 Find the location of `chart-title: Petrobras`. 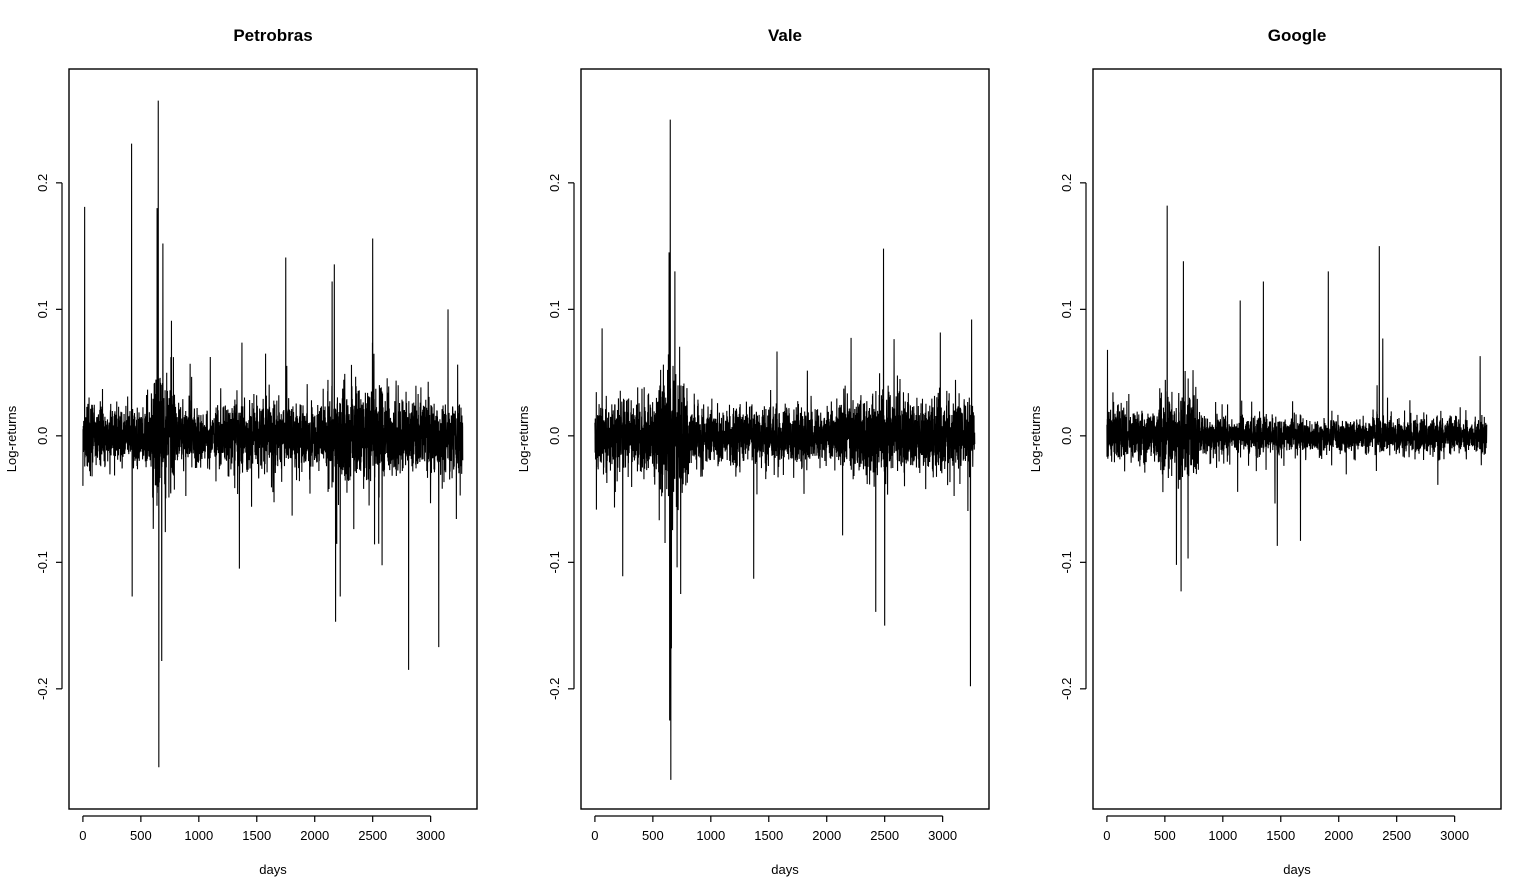

chart-title: Petrobras is located at coordinates (272, 35).